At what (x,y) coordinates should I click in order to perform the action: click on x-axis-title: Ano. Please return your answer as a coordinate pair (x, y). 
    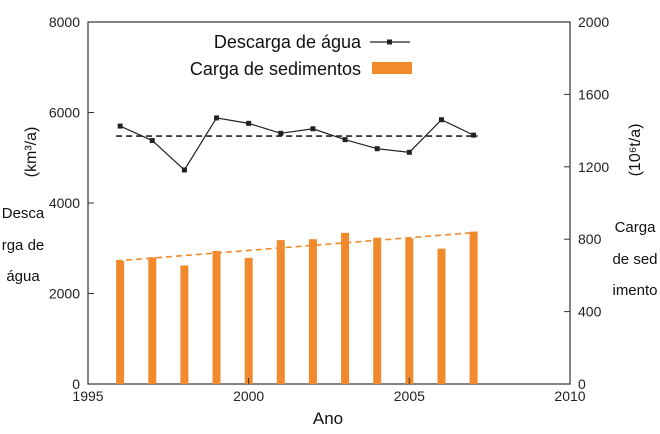
    Looking at the image, I should click on (328, 418).